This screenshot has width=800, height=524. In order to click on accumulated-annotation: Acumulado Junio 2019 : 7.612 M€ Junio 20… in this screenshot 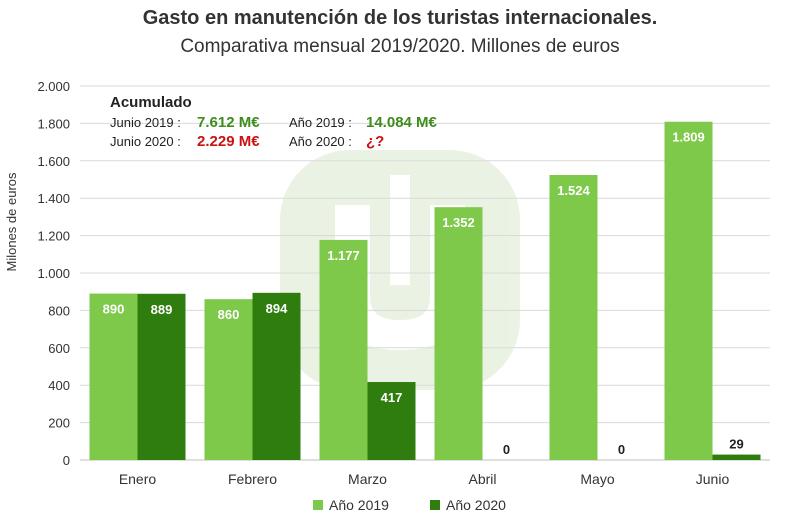, I will do `click(274, 122)`.